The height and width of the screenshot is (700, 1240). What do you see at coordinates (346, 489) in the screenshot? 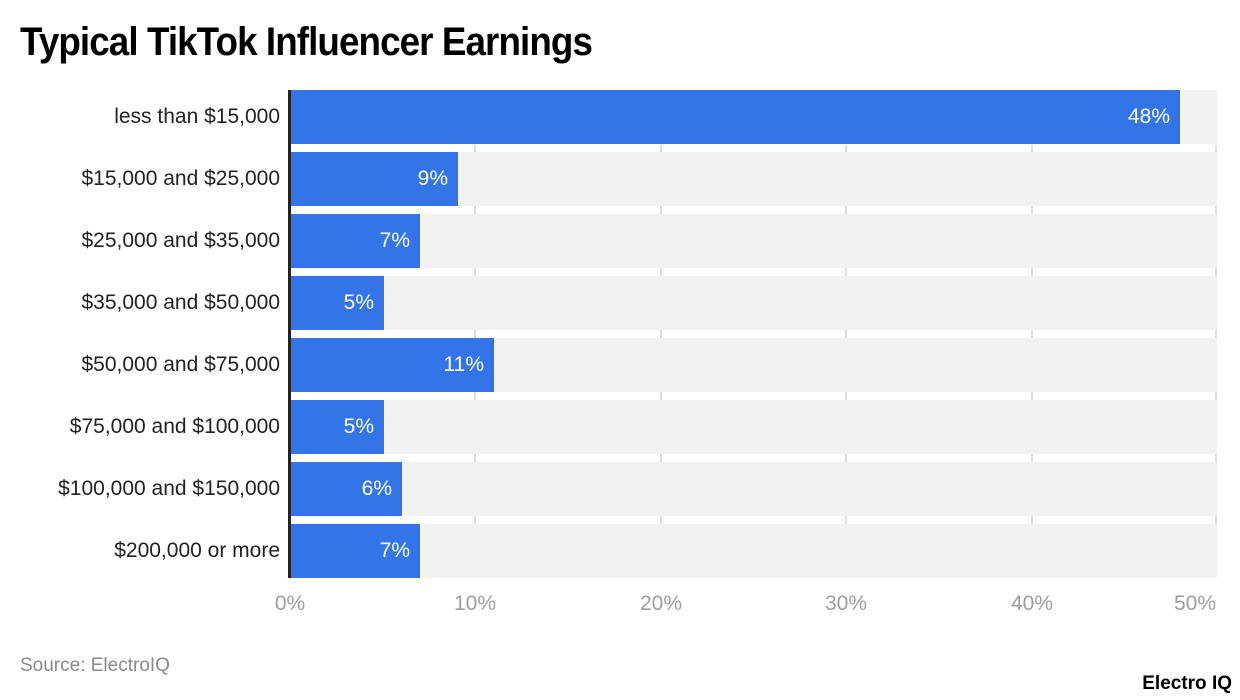
I see `bar: 6%` at bounding box center [346, 489].